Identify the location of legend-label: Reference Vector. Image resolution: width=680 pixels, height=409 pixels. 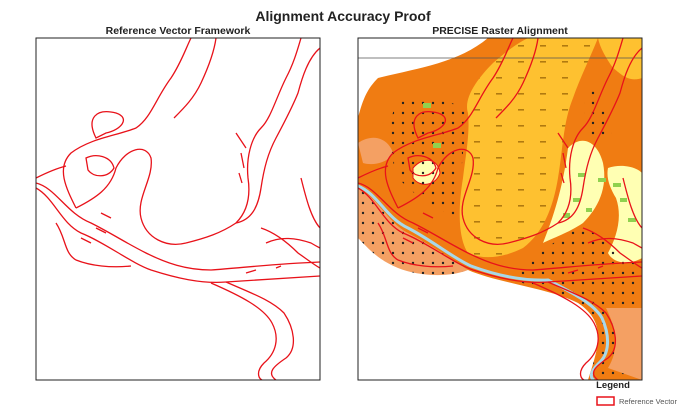
(648, 401).